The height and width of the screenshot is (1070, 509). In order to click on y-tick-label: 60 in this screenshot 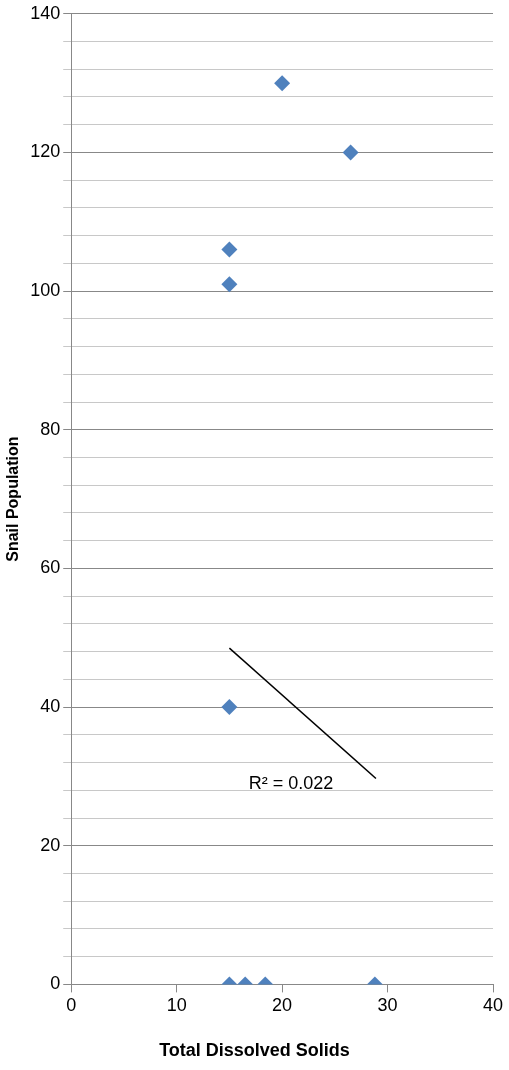, I will do `click(50, 567)`.